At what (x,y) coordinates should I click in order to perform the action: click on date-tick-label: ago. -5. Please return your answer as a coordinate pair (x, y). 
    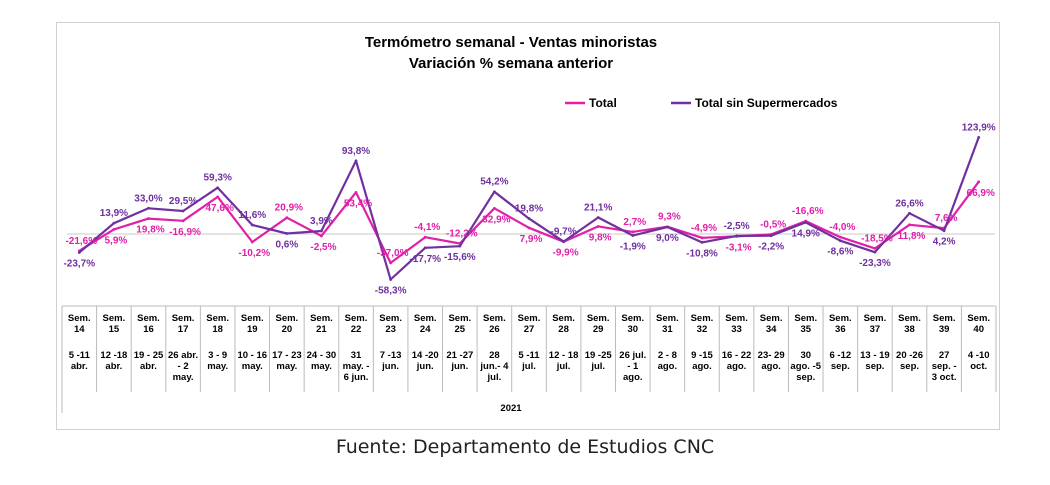
    Looking at the image, I should click on (805, 366).